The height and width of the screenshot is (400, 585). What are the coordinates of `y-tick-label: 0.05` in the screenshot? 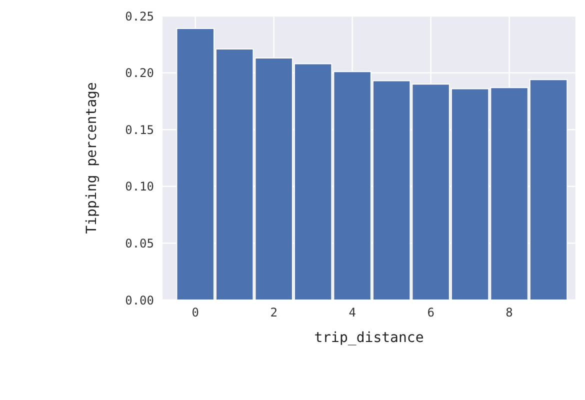 It's located at (139, 243).